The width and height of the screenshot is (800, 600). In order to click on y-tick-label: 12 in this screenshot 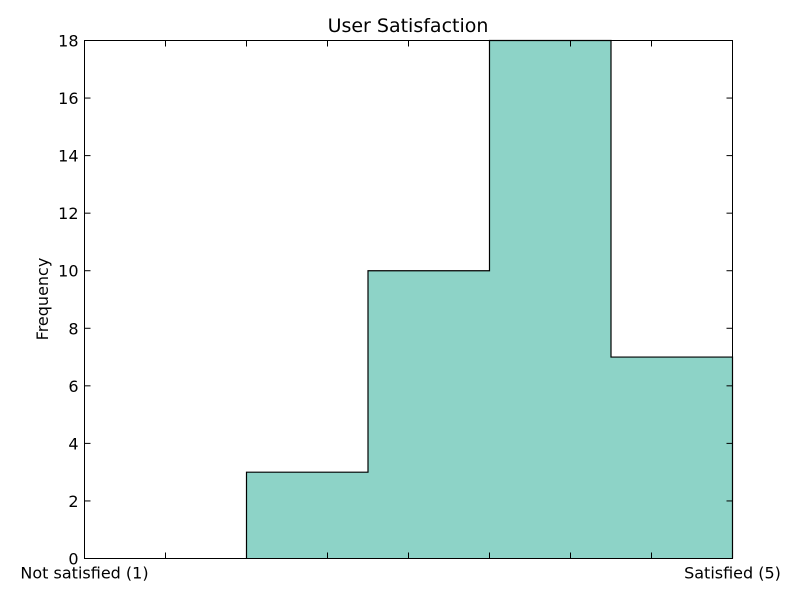, I will do `click(68, 213)`.